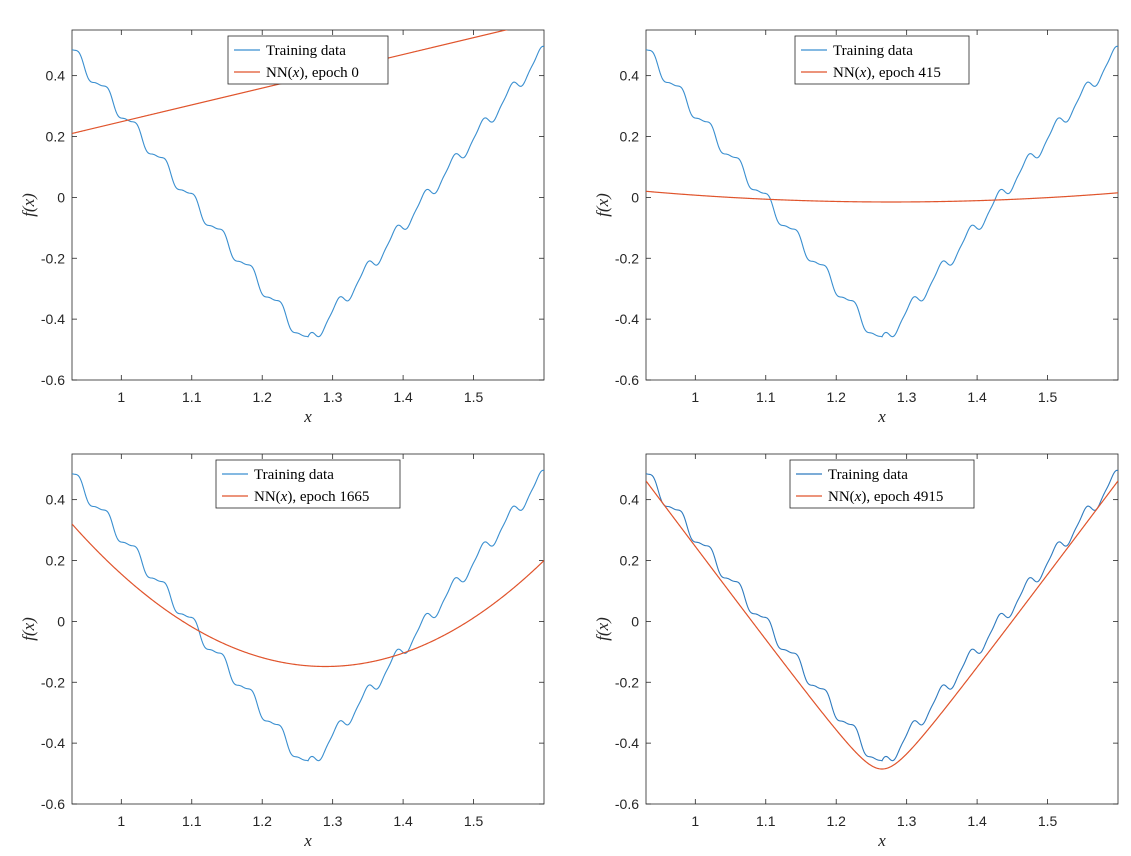 This screenshot has width=1131, height=856. Describe the element at coordinates (903, 73) in the screenshot. I see `legend-label-suffix: ), epoch 415` at that location.